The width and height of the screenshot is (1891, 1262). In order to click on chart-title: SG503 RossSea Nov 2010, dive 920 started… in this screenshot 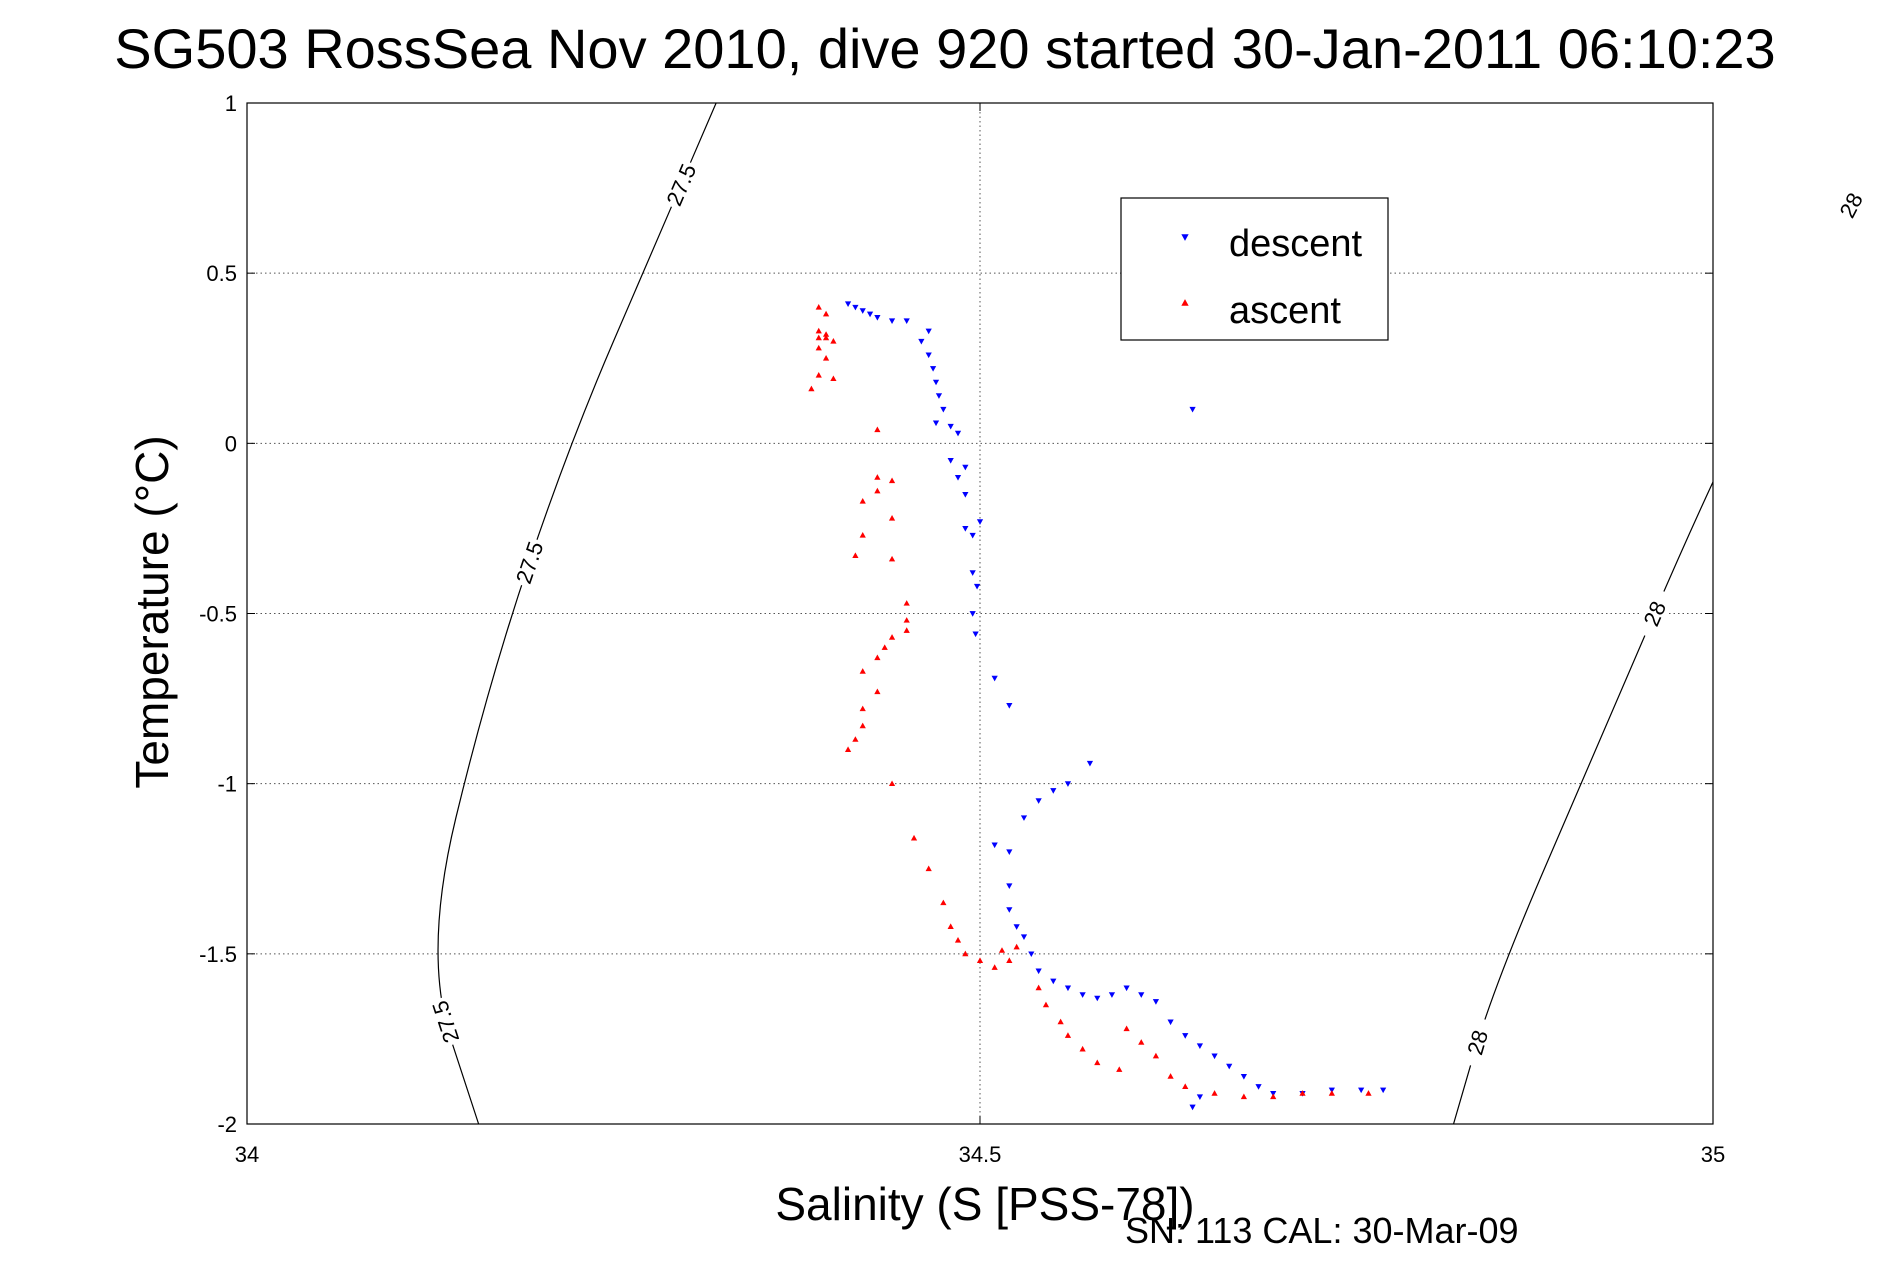, I will do `click(944, 48)`.